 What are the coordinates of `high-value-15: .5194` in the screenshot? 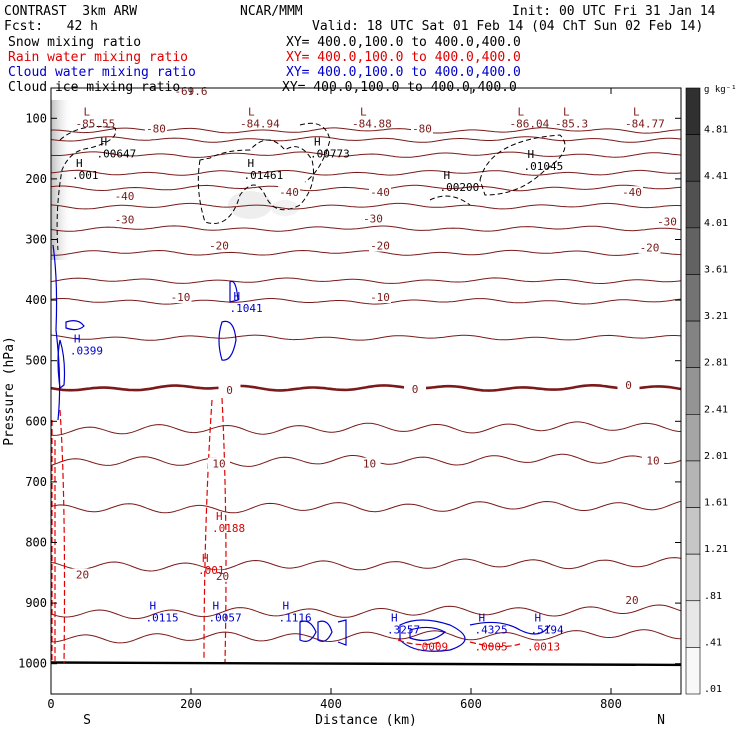 It's located at (547, 629).